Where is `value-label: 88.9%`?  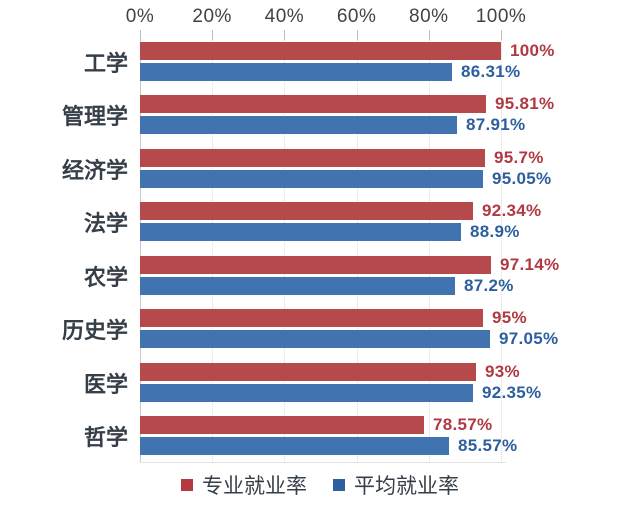 value-label: 88.9% is located at coordinates (495, 231).